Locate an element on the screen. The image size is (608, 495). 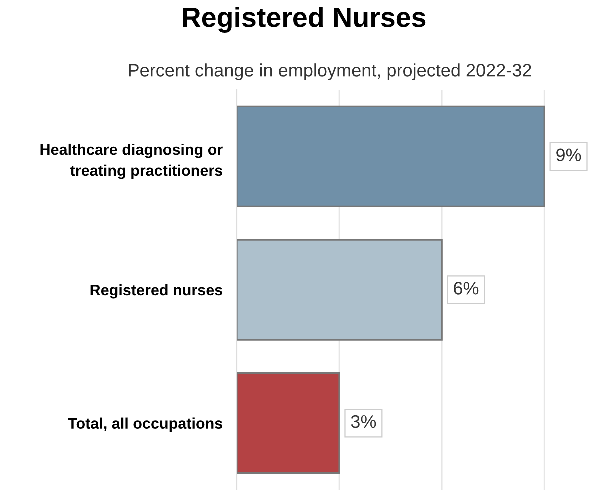
chart-subtitle: Percent change in employment, projected 2022-32 is located at coordinates (330, 72).